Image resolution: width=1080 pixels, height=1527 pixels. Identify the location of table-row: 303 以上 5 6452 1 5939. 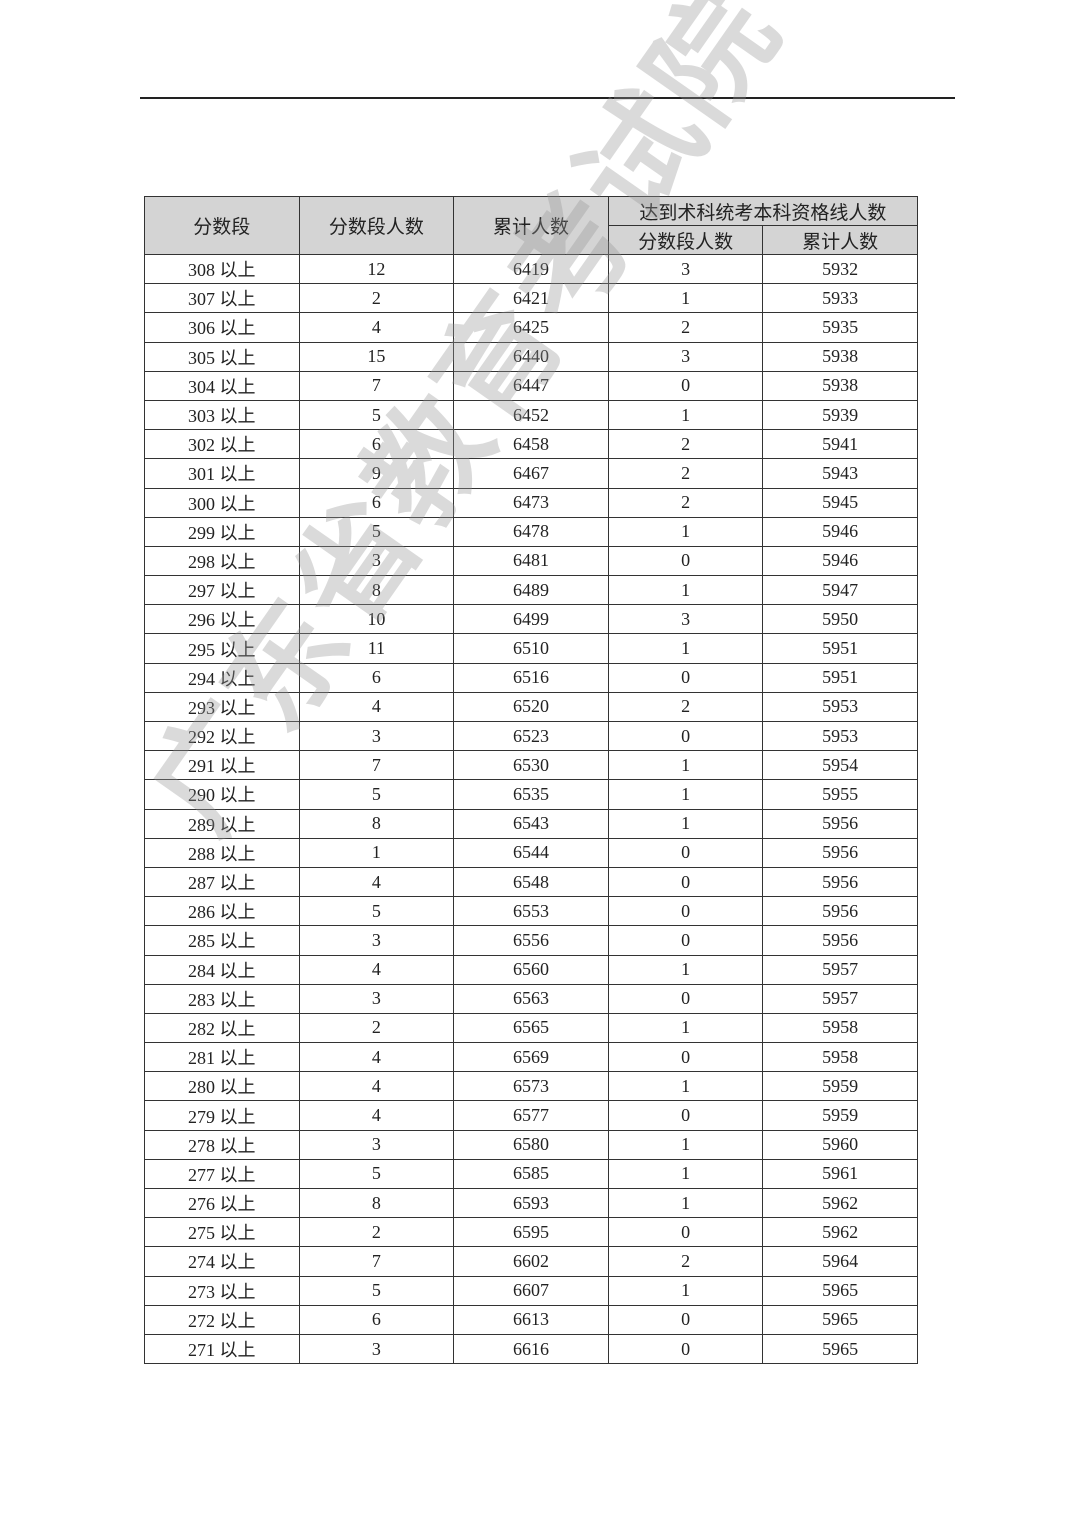
(531, 415).